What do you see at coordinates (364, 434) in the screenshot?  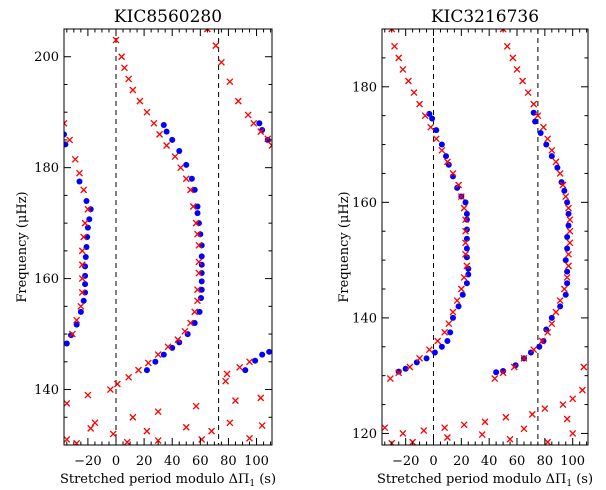 I see `y-tick-label: 120` at bounding box center [364, 434].